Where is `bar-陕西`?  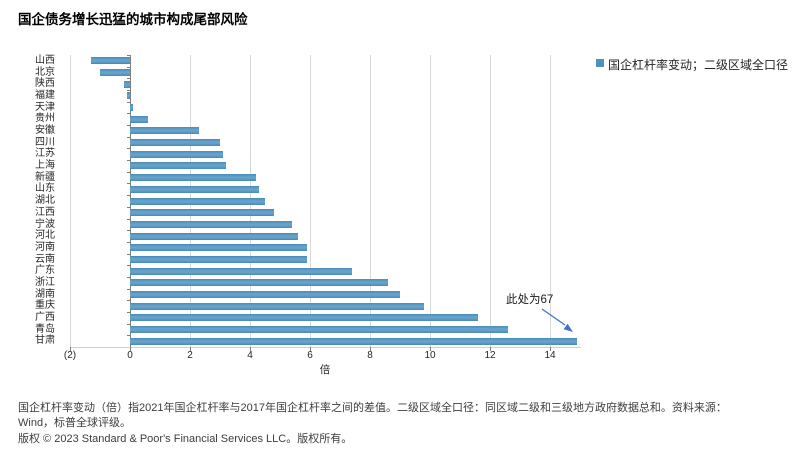 bar-陕西 is located at coordinates (127, 84).